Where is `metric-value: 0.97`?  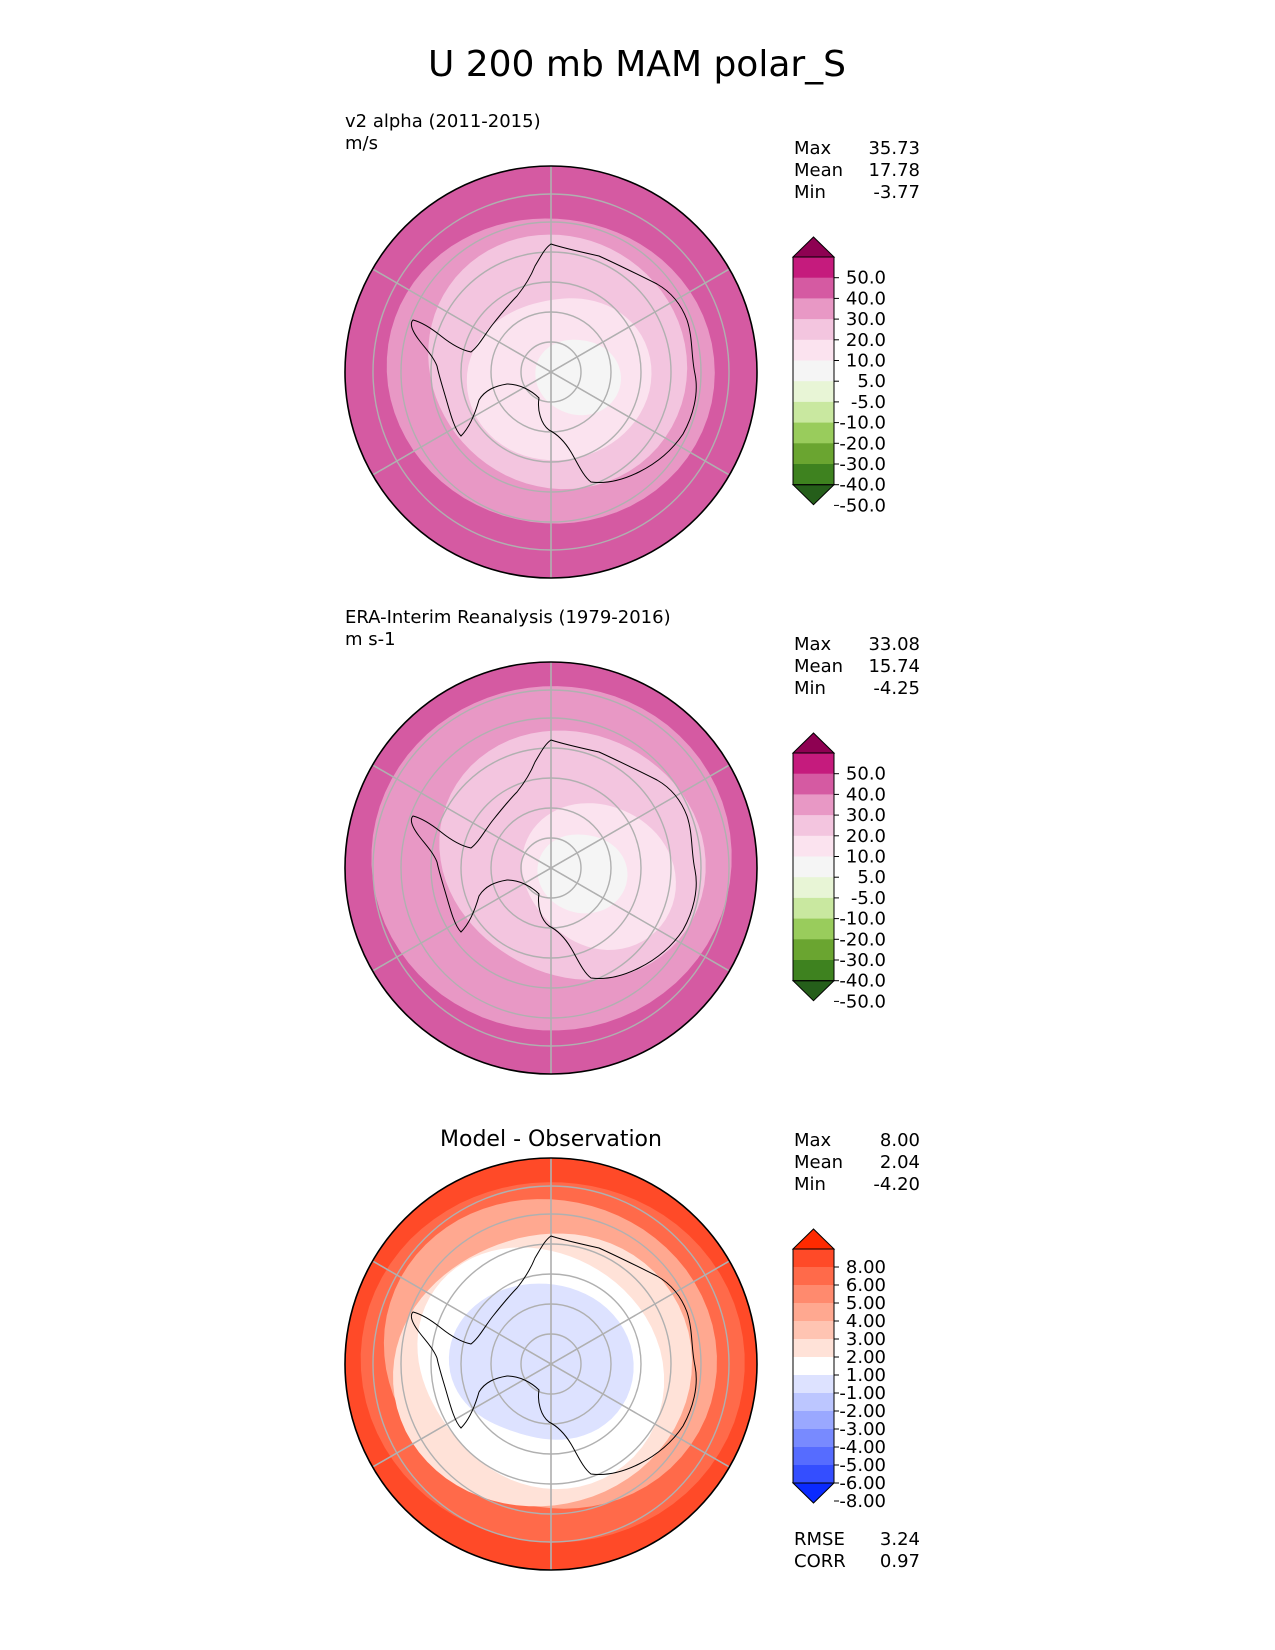
metric-value: 0.97 is located at coordinates (900, 1561).